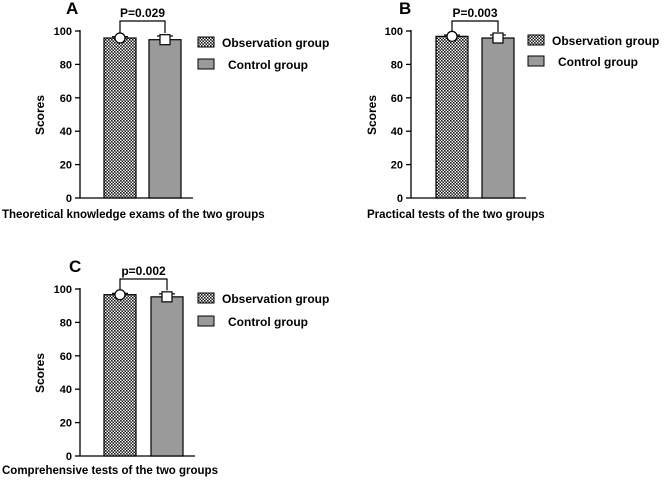 This screenshot has width=669, height=480. Describe the element at coordinates (165, 40) in the screenshot. I see `chart0-point-control` at that location.